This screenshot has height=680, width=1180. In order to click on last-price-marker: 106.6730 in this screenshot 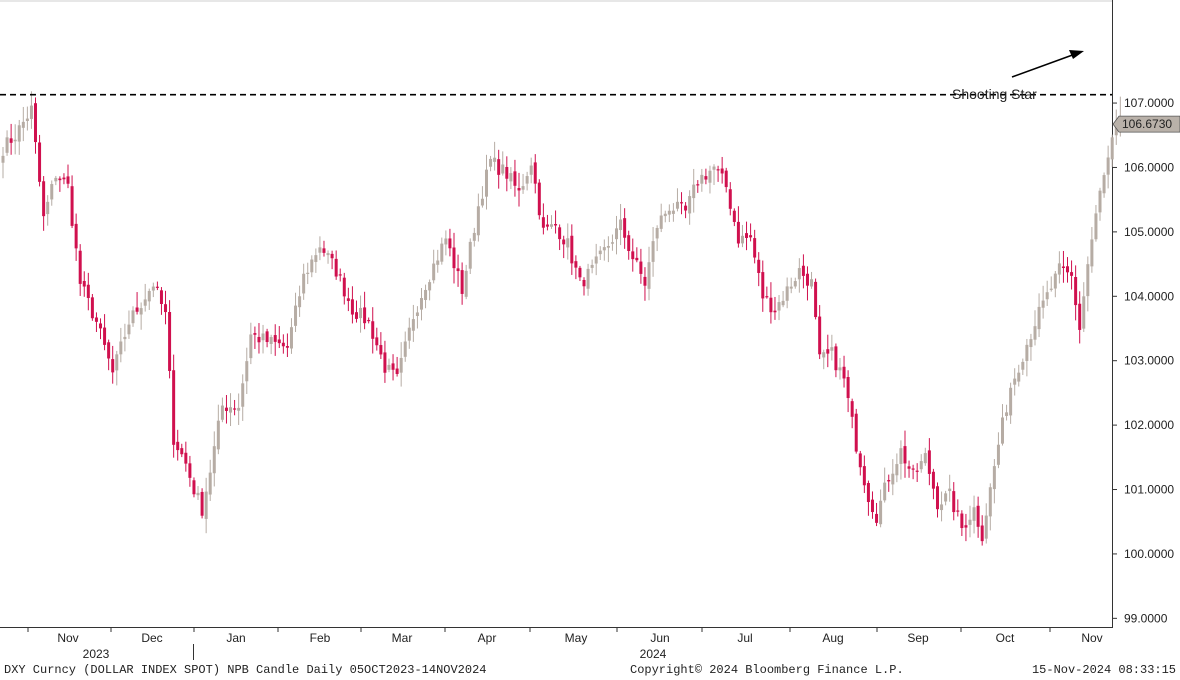, I will do `click(1146, 124)`.